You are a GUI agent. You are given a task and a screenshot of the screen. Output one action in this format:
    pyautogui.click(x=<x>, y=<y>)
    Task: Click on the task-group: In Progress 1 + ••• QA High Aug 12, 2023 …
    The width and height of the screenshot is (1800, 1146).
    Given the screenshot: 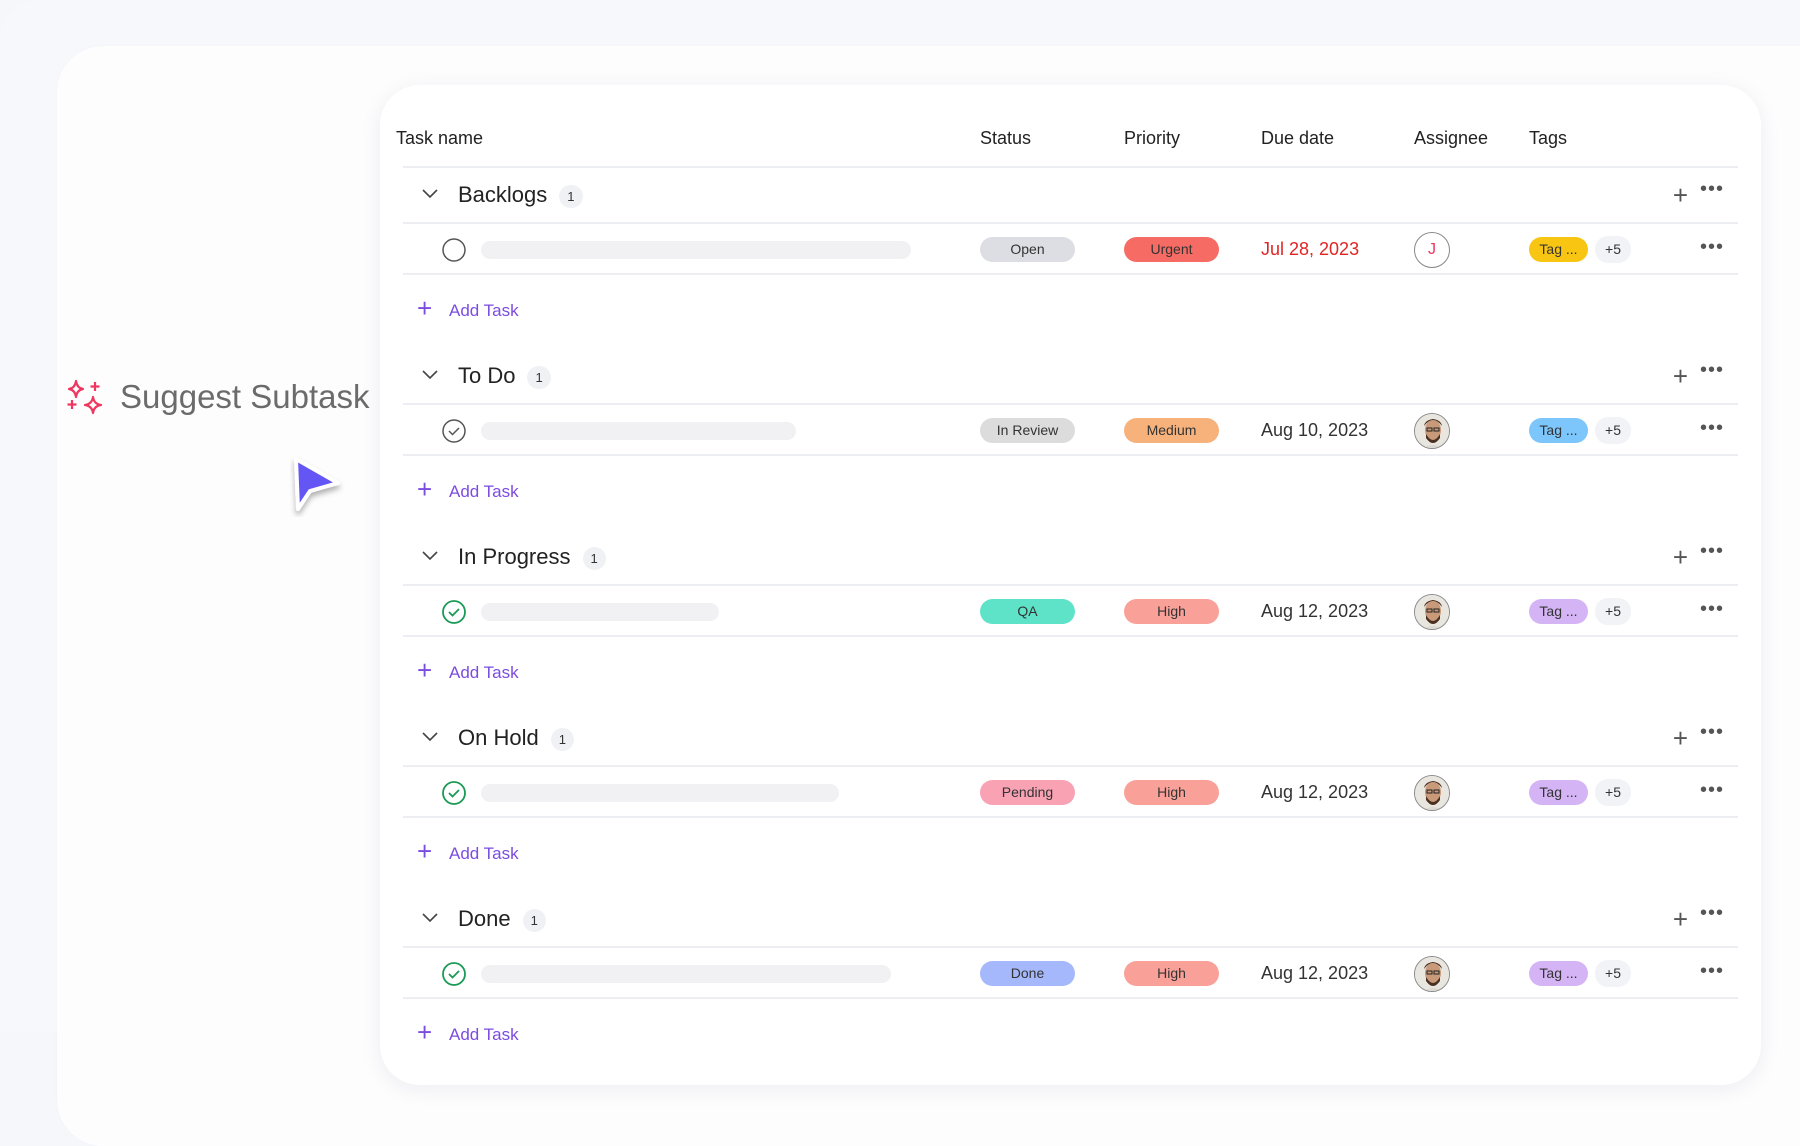 What is the action you would take?
    pyautogui.click(x=1070, y=620)
    